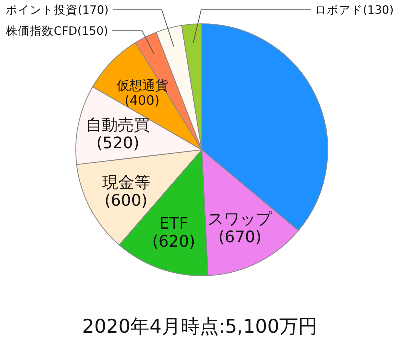 The image size is (400, 350). I want to click on data-label: (400), so click(142, 102).